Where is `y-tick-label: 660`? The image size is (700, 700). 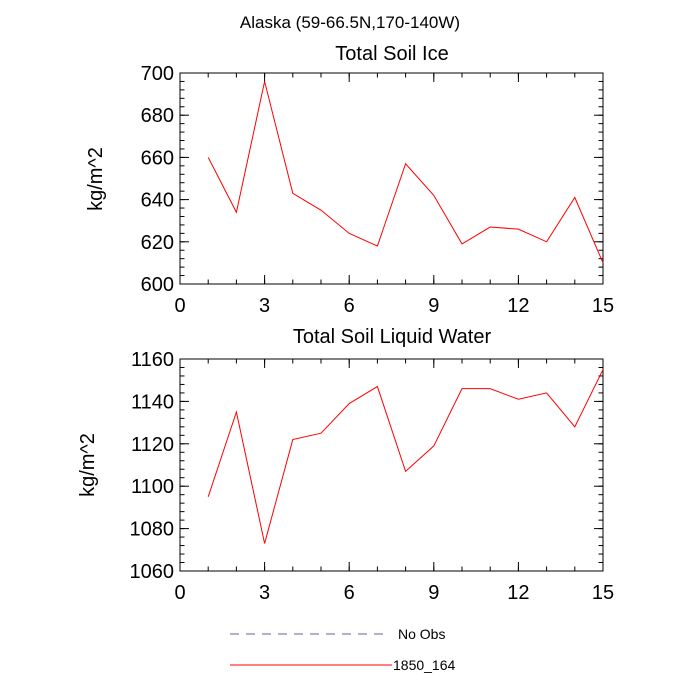 y-tick-label: 660 is located at coordinates (157, 158).